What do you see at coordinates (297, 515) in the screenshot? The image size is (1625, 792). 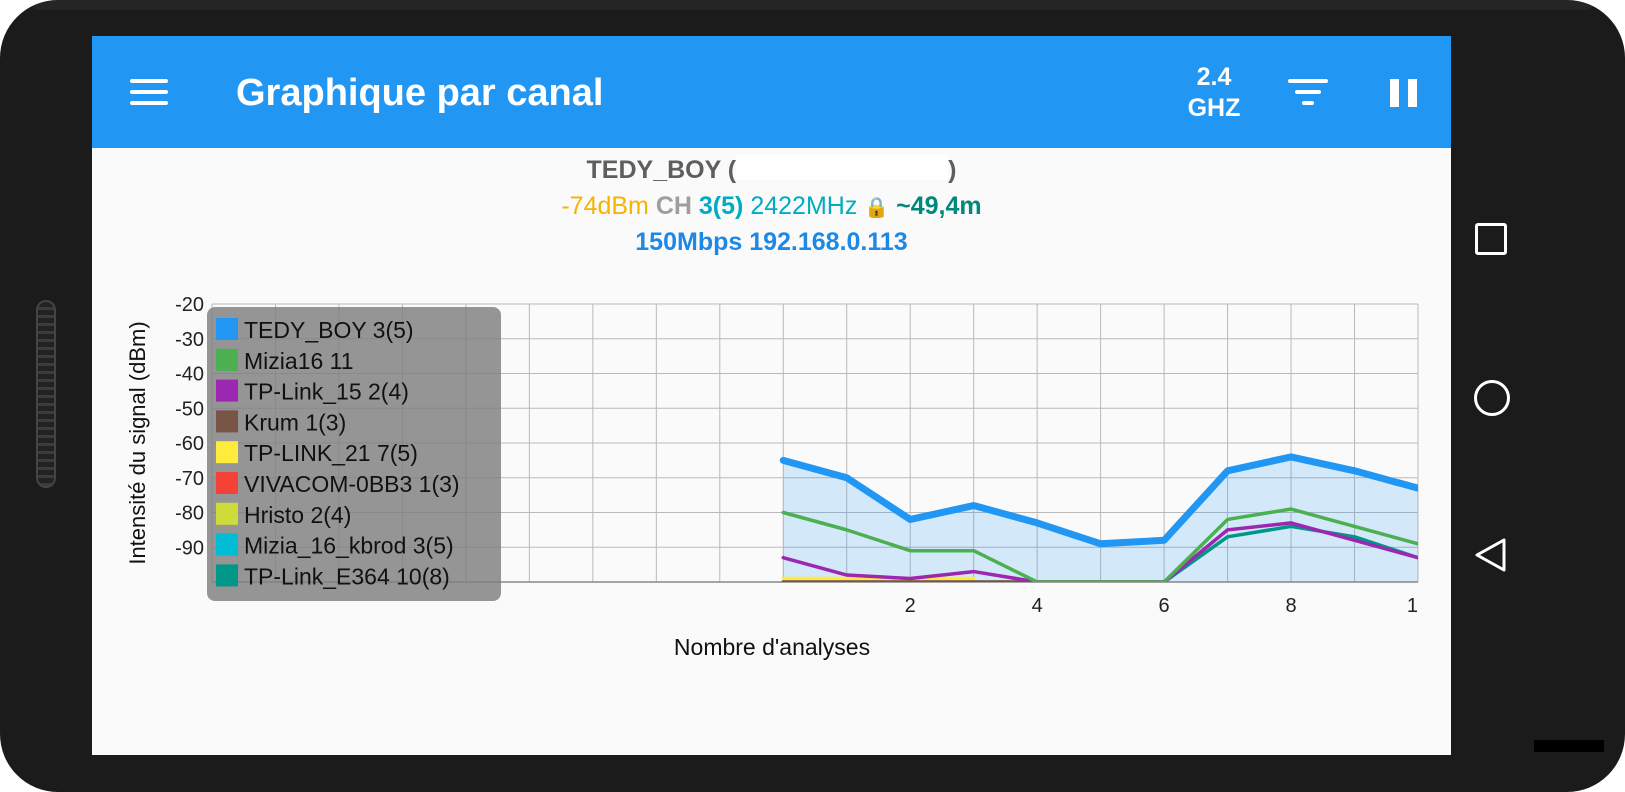 I see `legend-label: Hristo 2(4)` at bounding box center [297, 515].